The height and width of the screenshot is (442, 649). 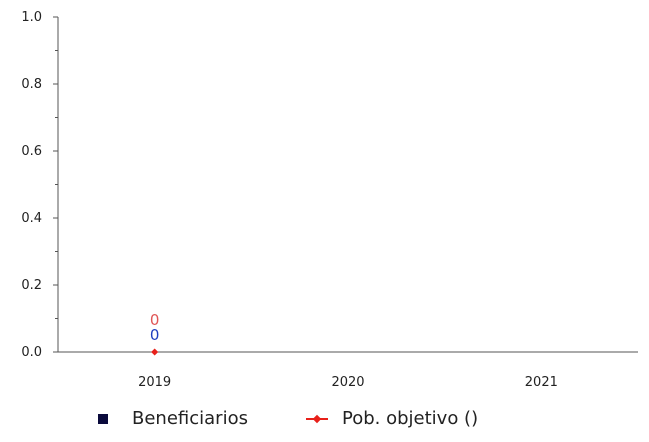 What do you see at coordinates (31, 151) in the screenshot?
I see `y-tick-label: 0.6` at bounding box center [31, 151].